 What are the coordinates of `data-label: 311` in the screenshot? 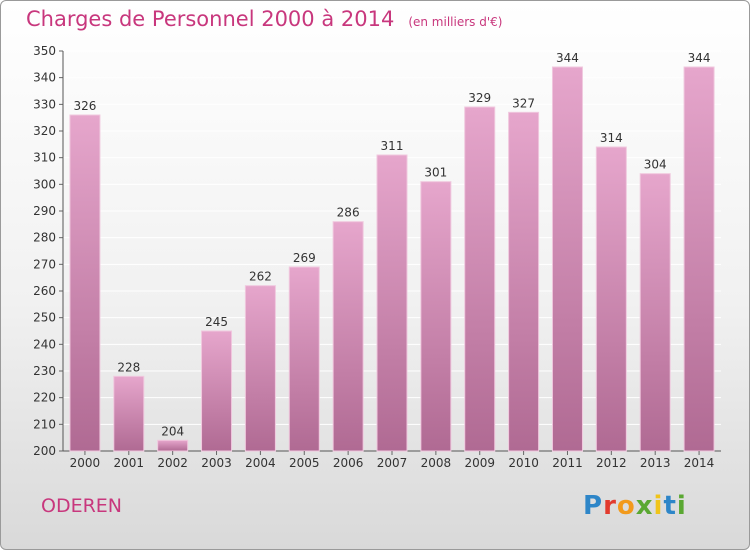 It's located at (392, 146).